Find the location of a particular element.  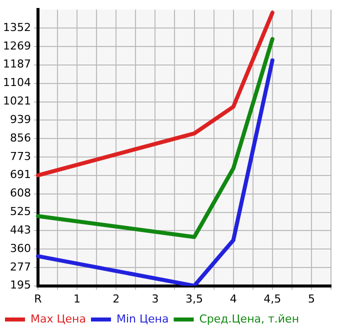

legend-label: Сред.Цена, т.йен is located at coordinates (249, 319).